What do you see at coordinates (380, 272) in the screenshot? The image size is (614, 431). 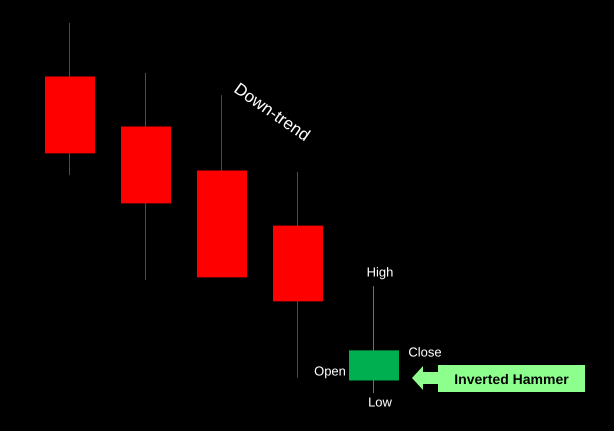 I see `annotation: High` at bounding box center [380, 272].